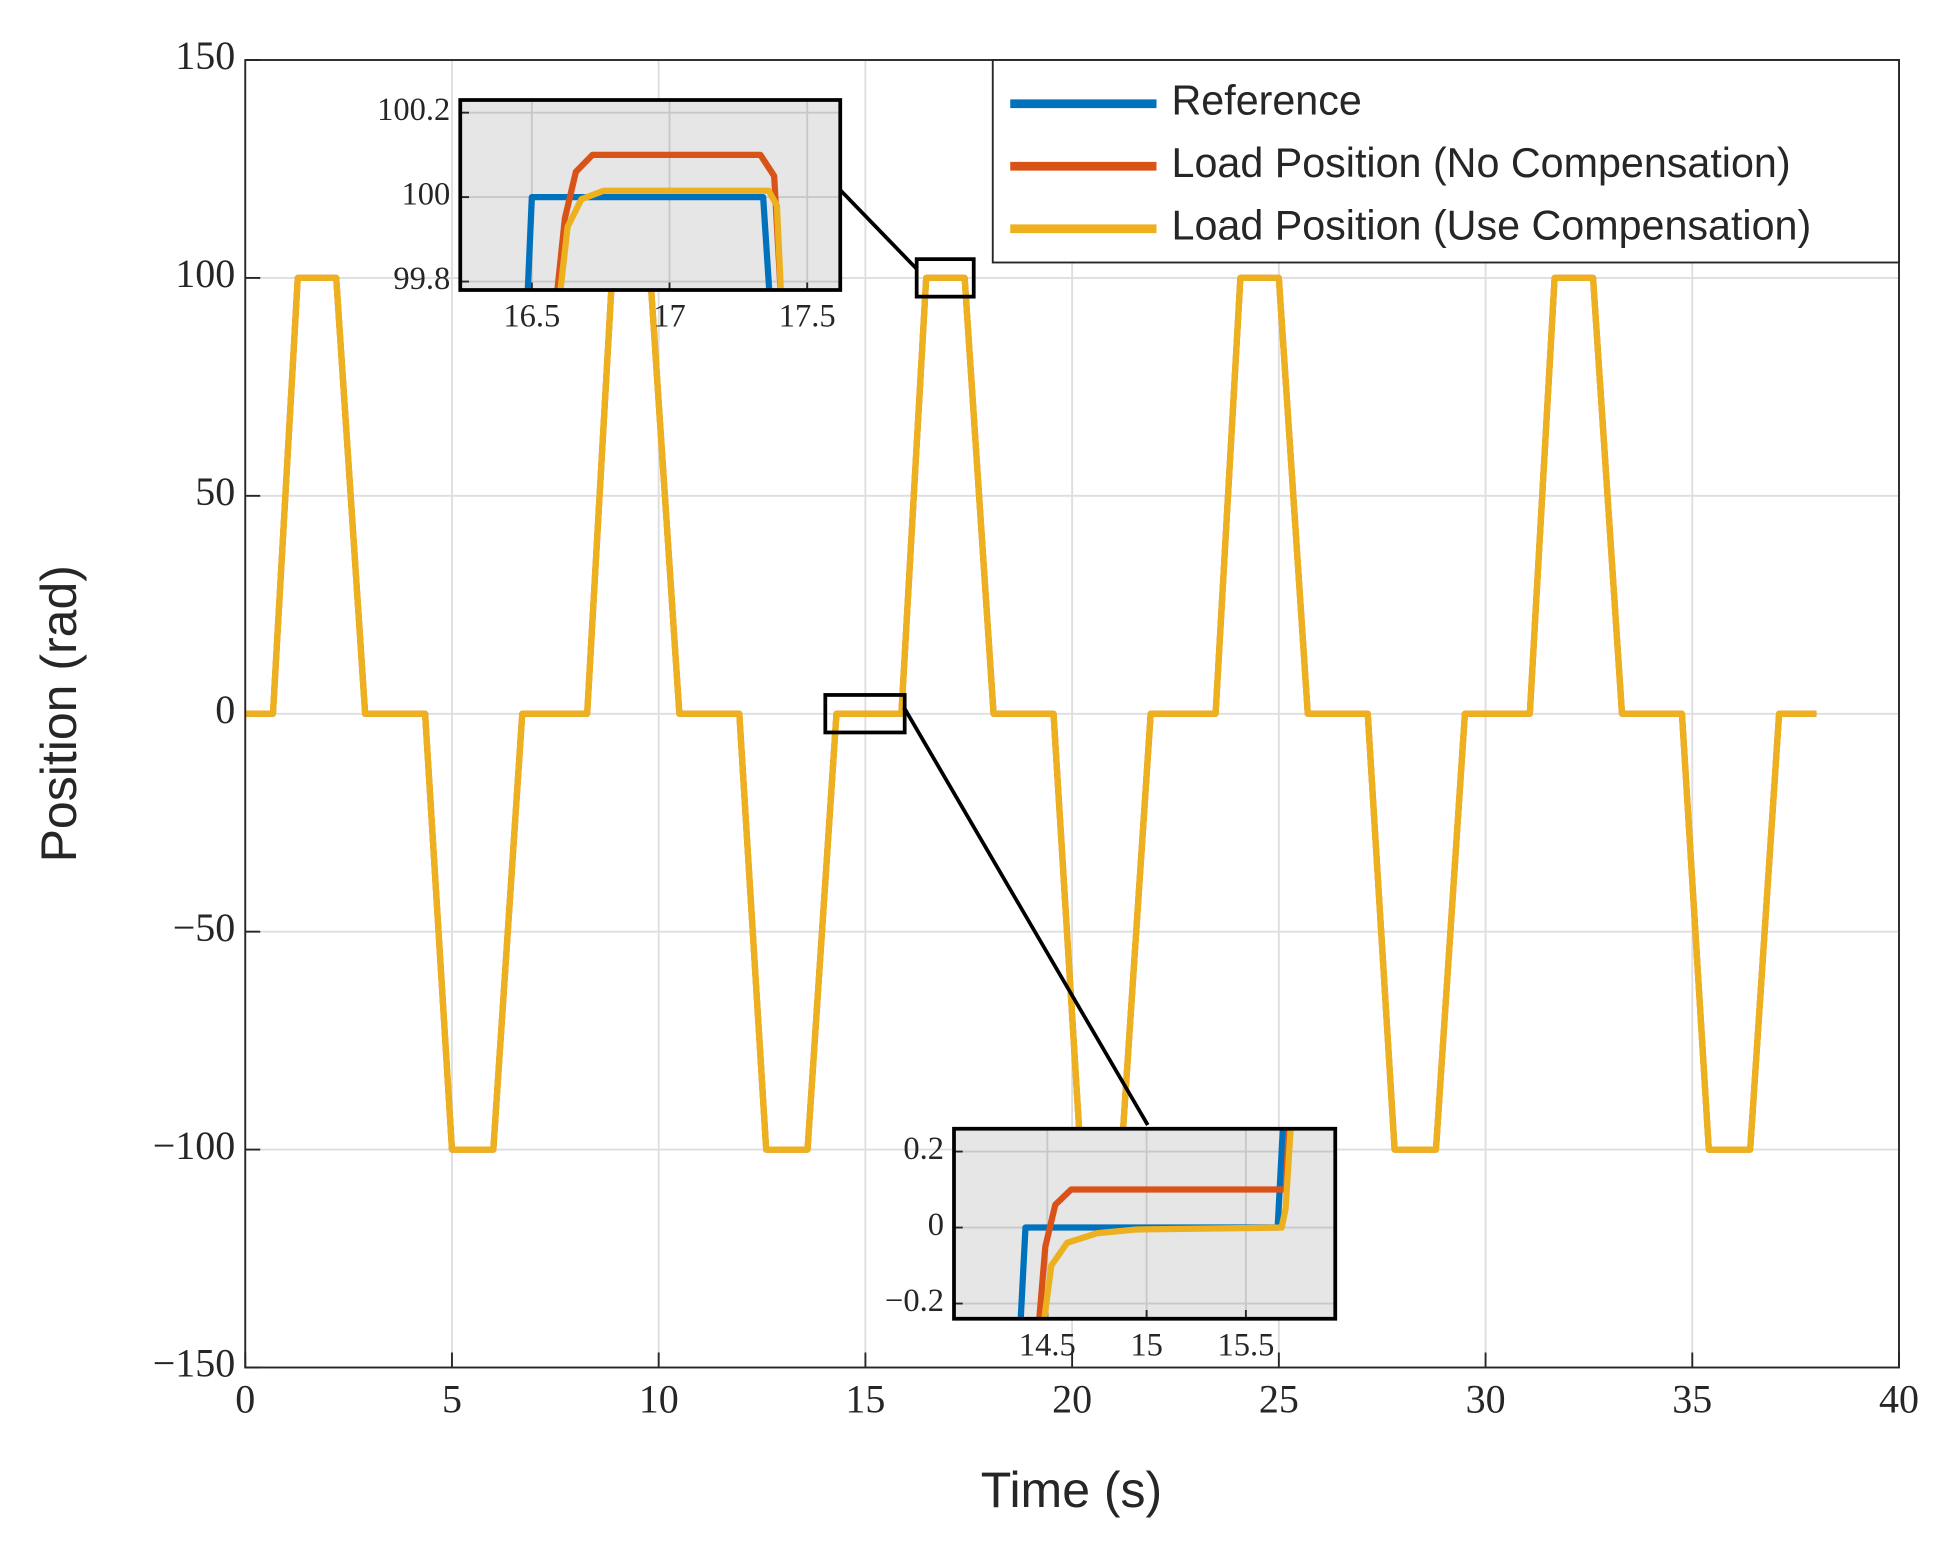 The width and height of the screenshot is (1953, 1545). Describe the element at coordinates (215, 491) in the screenshot. I see `y-tick-label: 50` at that location.